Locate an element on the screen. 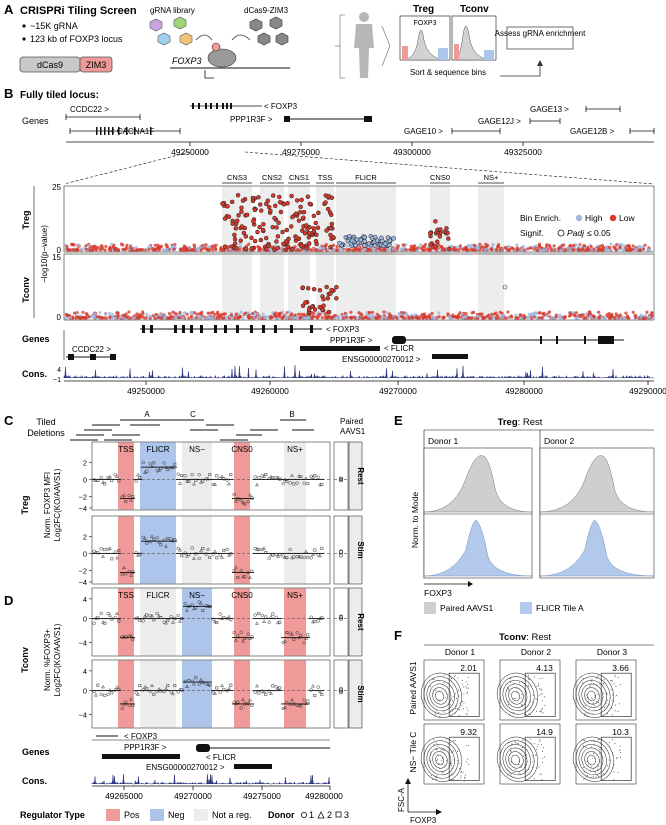 This screenshot has width=666, height=825. contour-line is located at coordinates (440, 759).